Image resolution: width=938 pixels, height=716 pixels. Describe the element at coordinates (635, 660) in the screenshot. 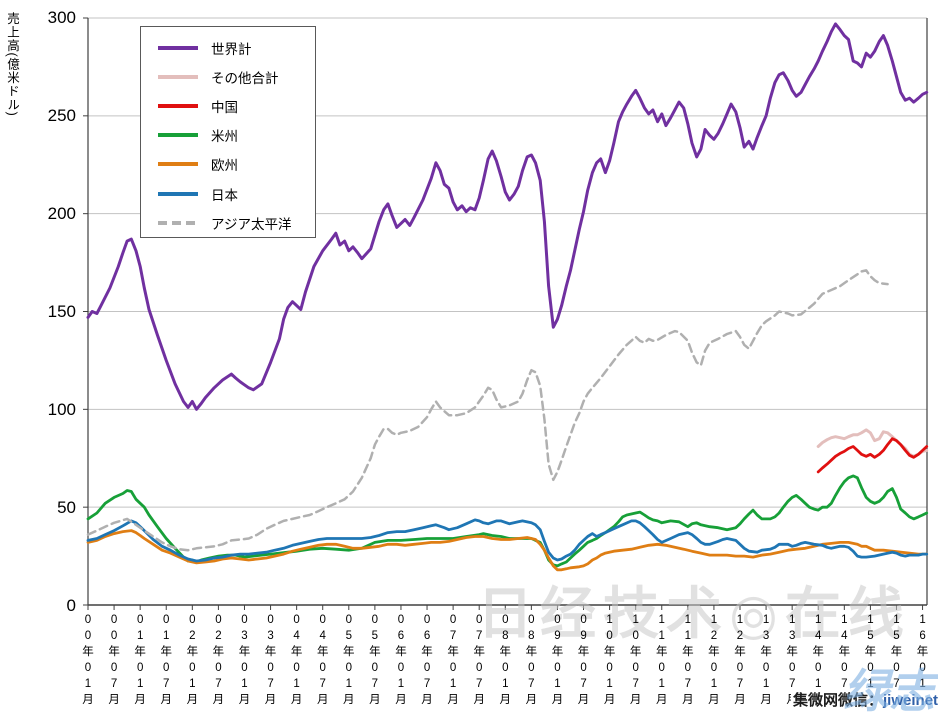

I see `x-tick-label-10年07月: 1 0 年 0 7 月` at that location.